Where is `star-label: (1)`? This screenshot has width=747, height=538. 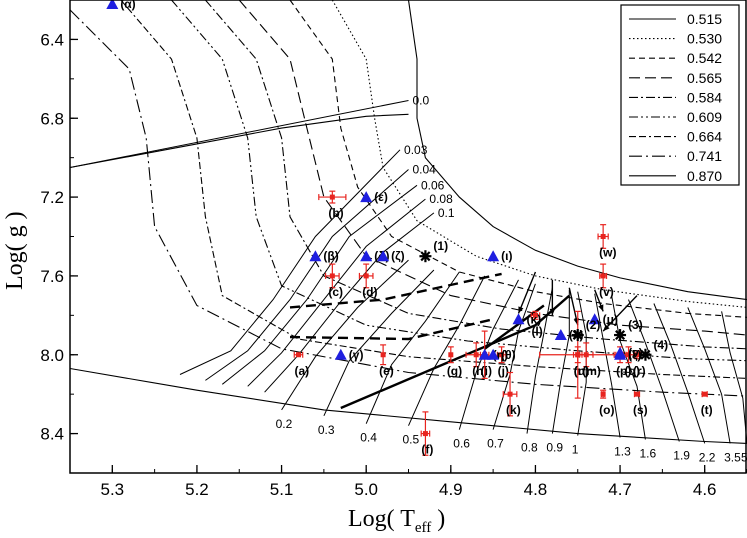 star-label: (1) is located at coordinates (440, 246).